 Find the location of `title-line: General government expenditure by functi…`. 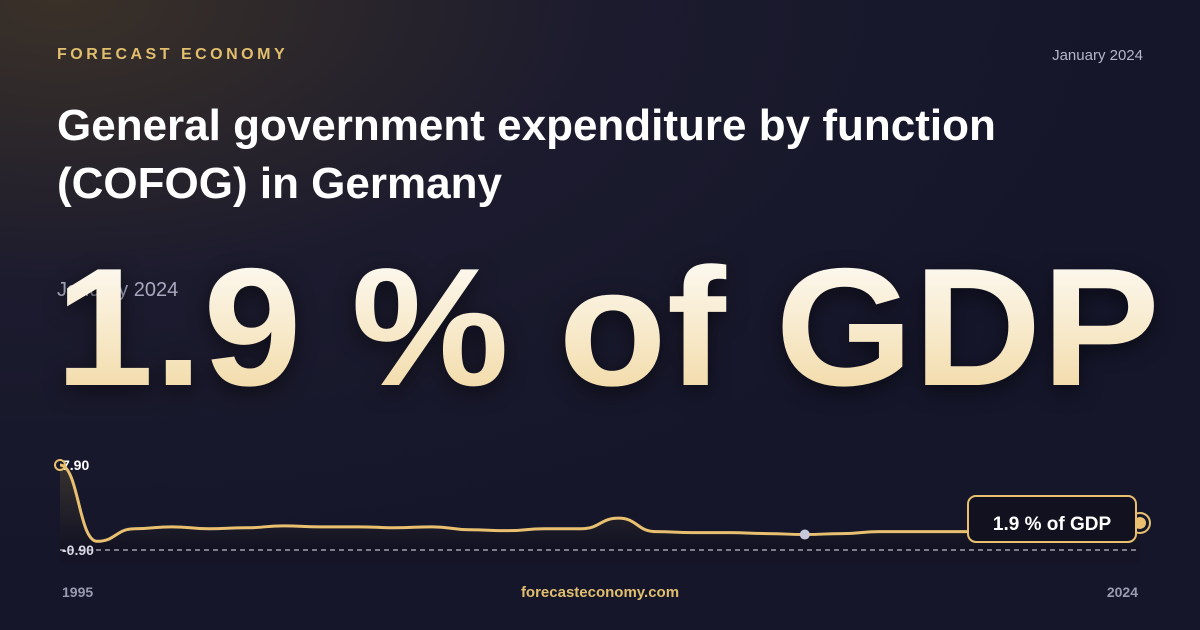

title-line: General government expenditure by functi… is located at coordinates (526, 125).